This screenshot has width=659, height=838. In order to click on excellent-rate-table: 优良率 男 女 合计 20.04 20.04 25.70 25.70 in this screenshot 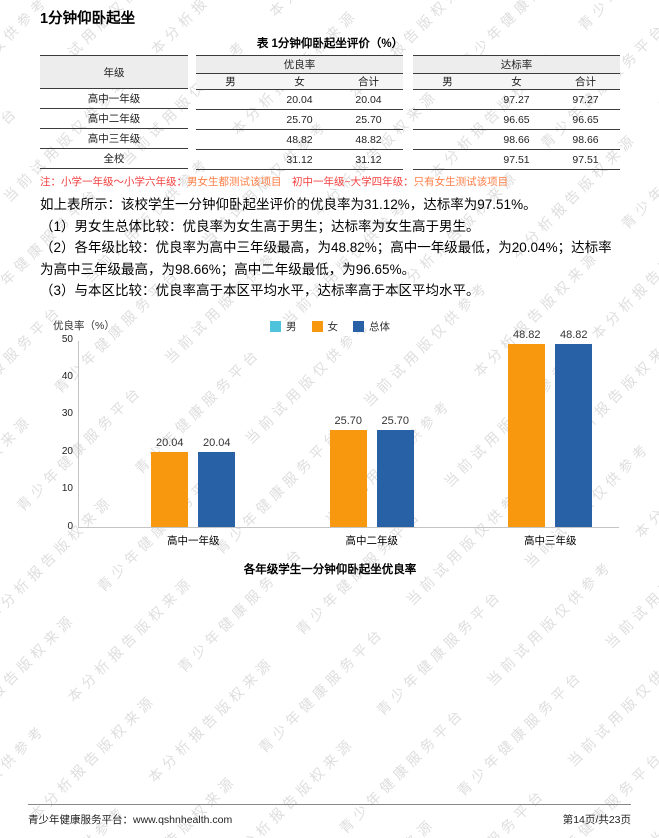, I will do `click(299, 112)`.